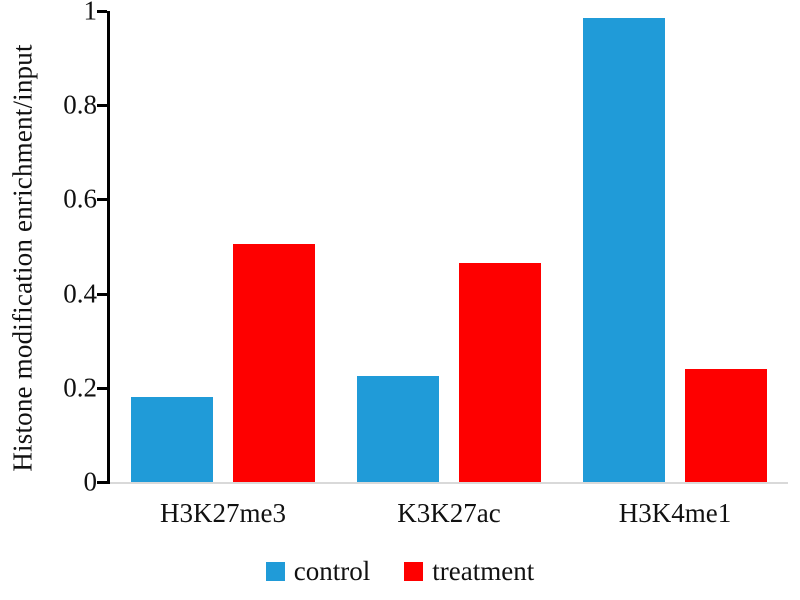 The width and height of the screenshot is (800, 600). I want to click on legend-label-control: control, so click(332, 571).